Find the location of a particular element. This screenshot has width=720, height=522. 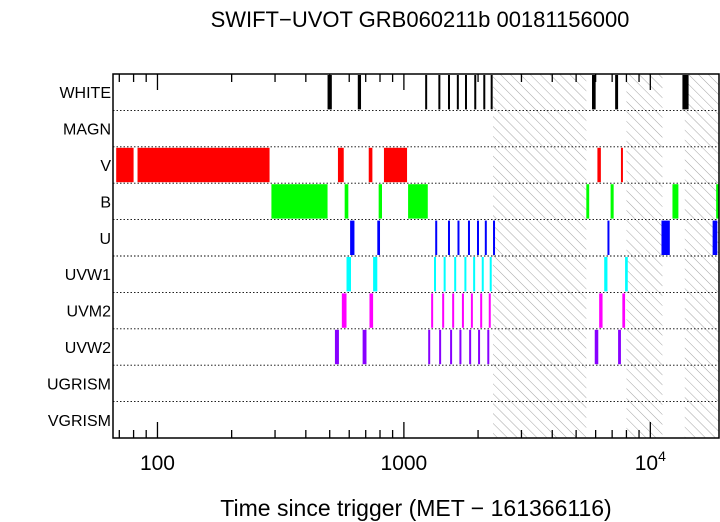

row-label-uvw2: UVW2 is located at coordinates (88, 348).